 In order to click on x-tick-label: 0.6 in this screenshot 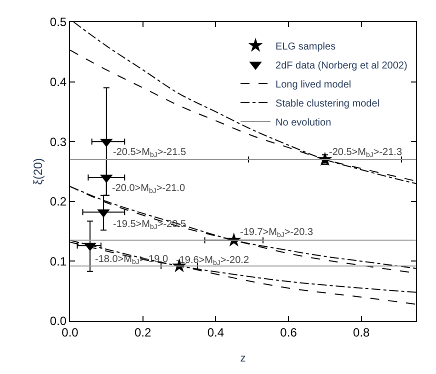, I will do `click(289, 332)`.